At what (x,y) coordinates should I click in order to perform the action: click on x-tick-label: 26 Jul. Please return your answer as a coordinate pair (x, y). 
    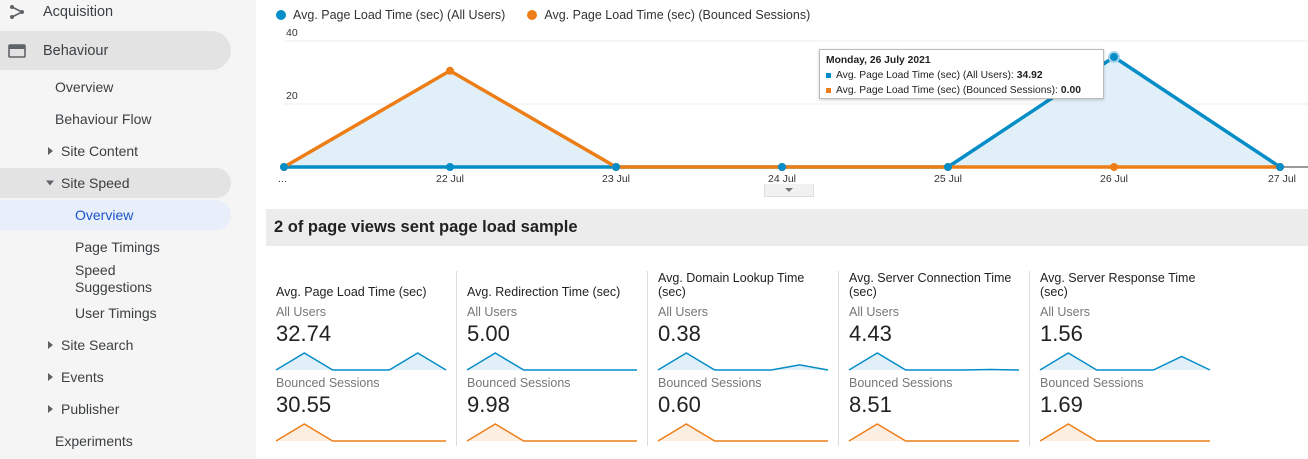
    Looking at the image, I should click on (1114, 179).